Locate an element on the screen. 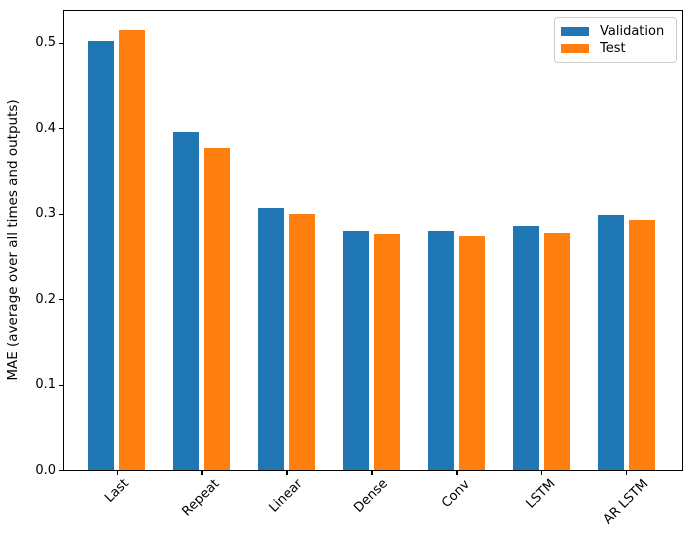 The image size is (691, 544). y-tick-label: 0.2 is located at coordinates (45, 299).